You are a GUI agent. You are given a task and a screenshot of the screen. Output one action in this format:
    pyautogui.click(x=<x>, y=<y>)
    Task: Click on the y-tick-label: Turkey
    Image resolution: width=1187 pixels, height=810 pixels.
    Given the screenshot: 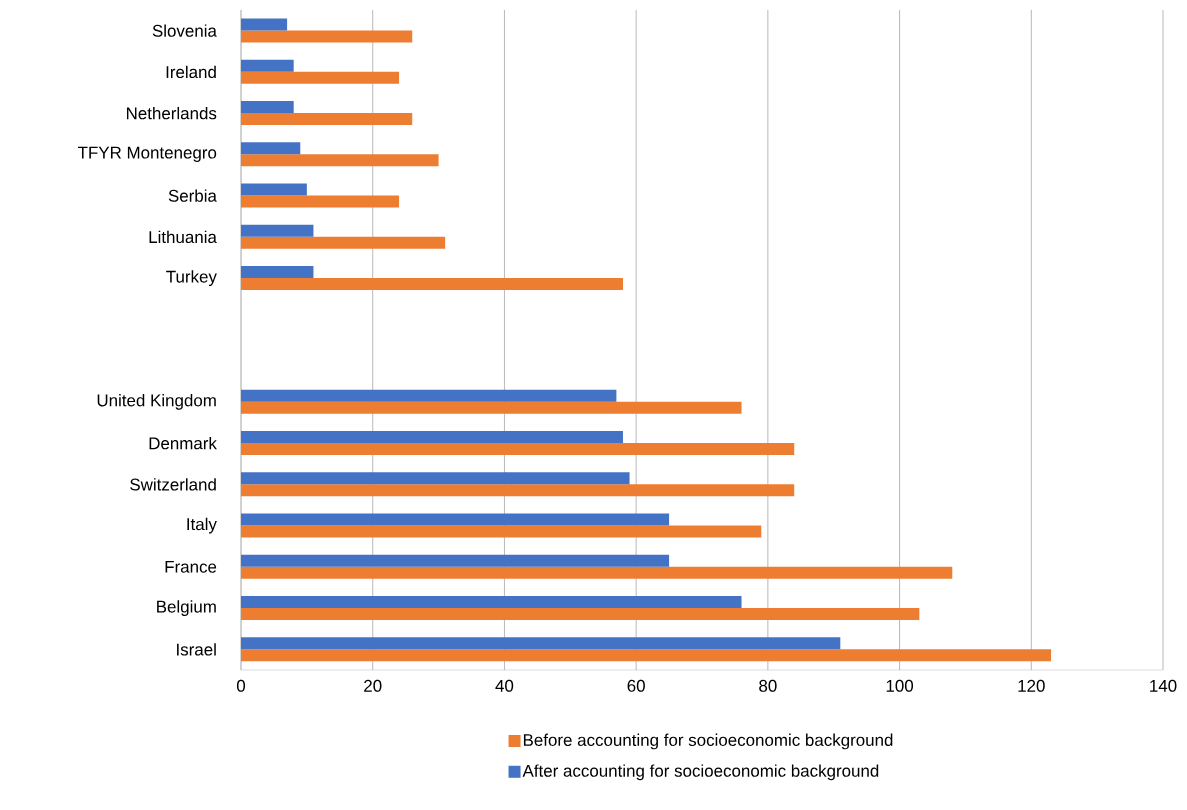 What is the action you would take?
    pyautogui.click(x=191, y=278)
    